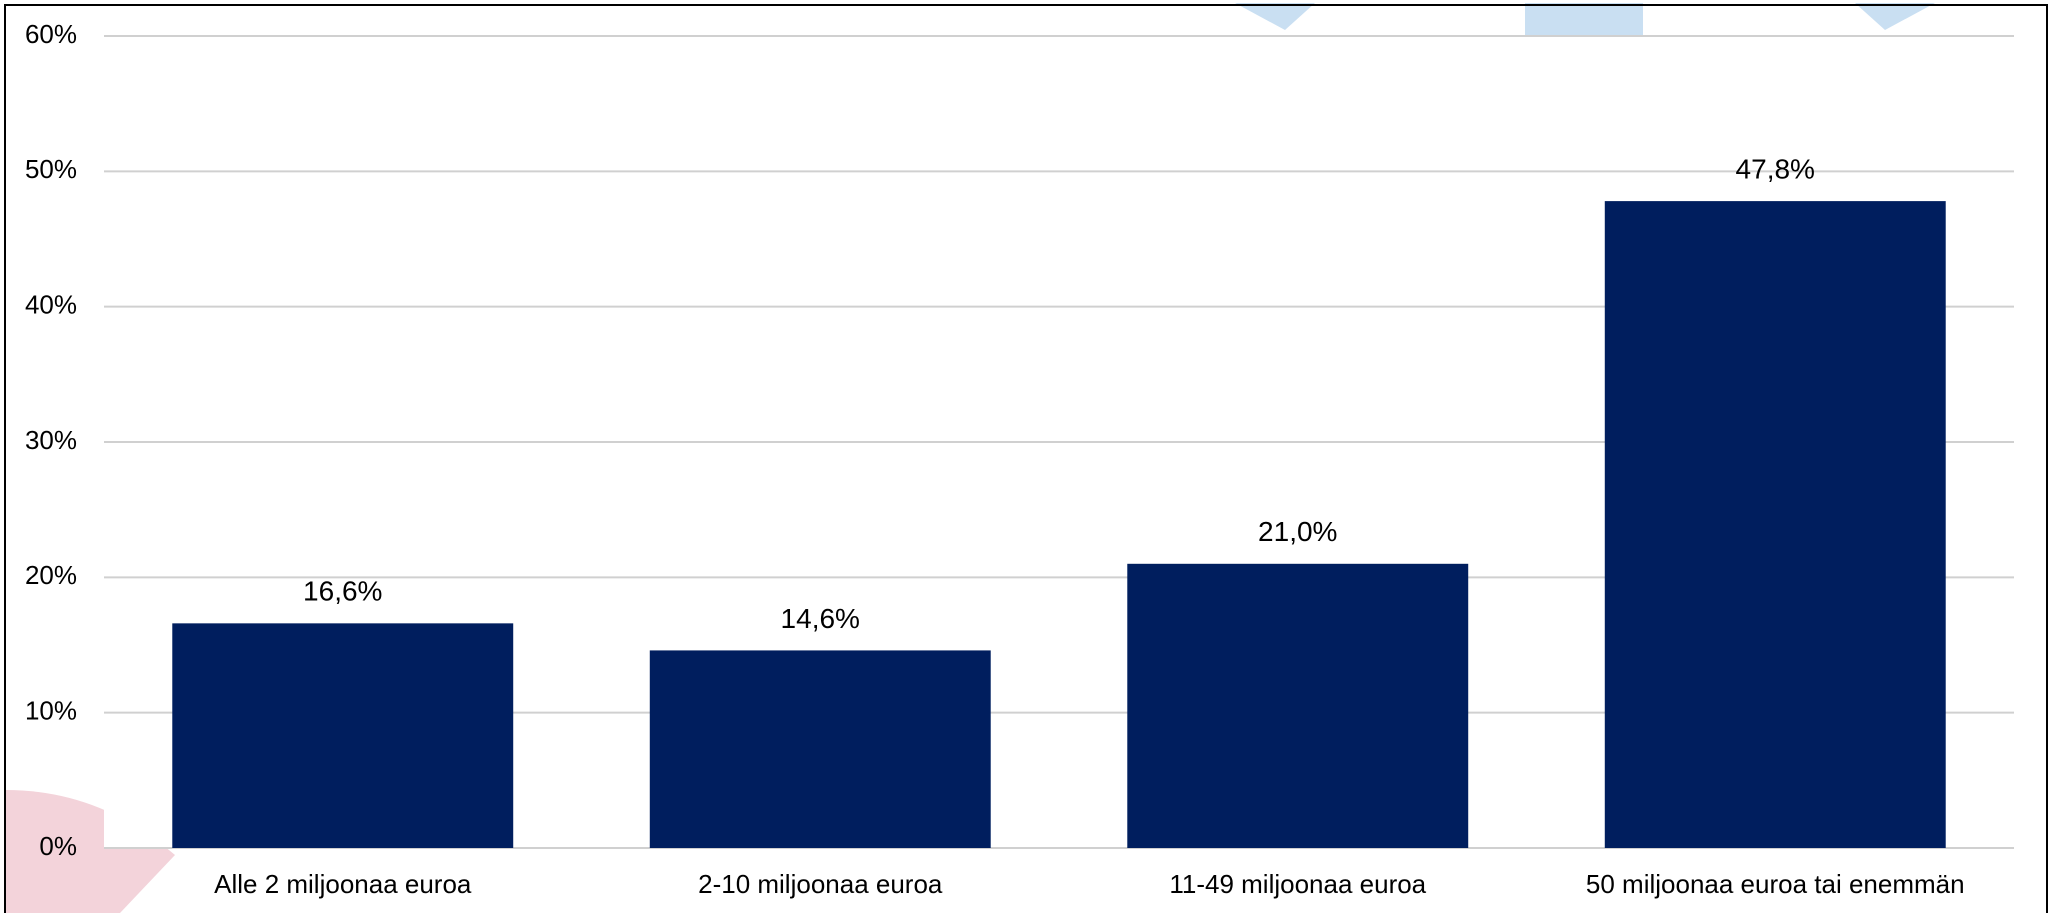 The image size is (2052, 913). What do you see at coordinates (51, 711) in the screenshot?
I see `y-tick-label: 10%` at bounding box center [51, 711].